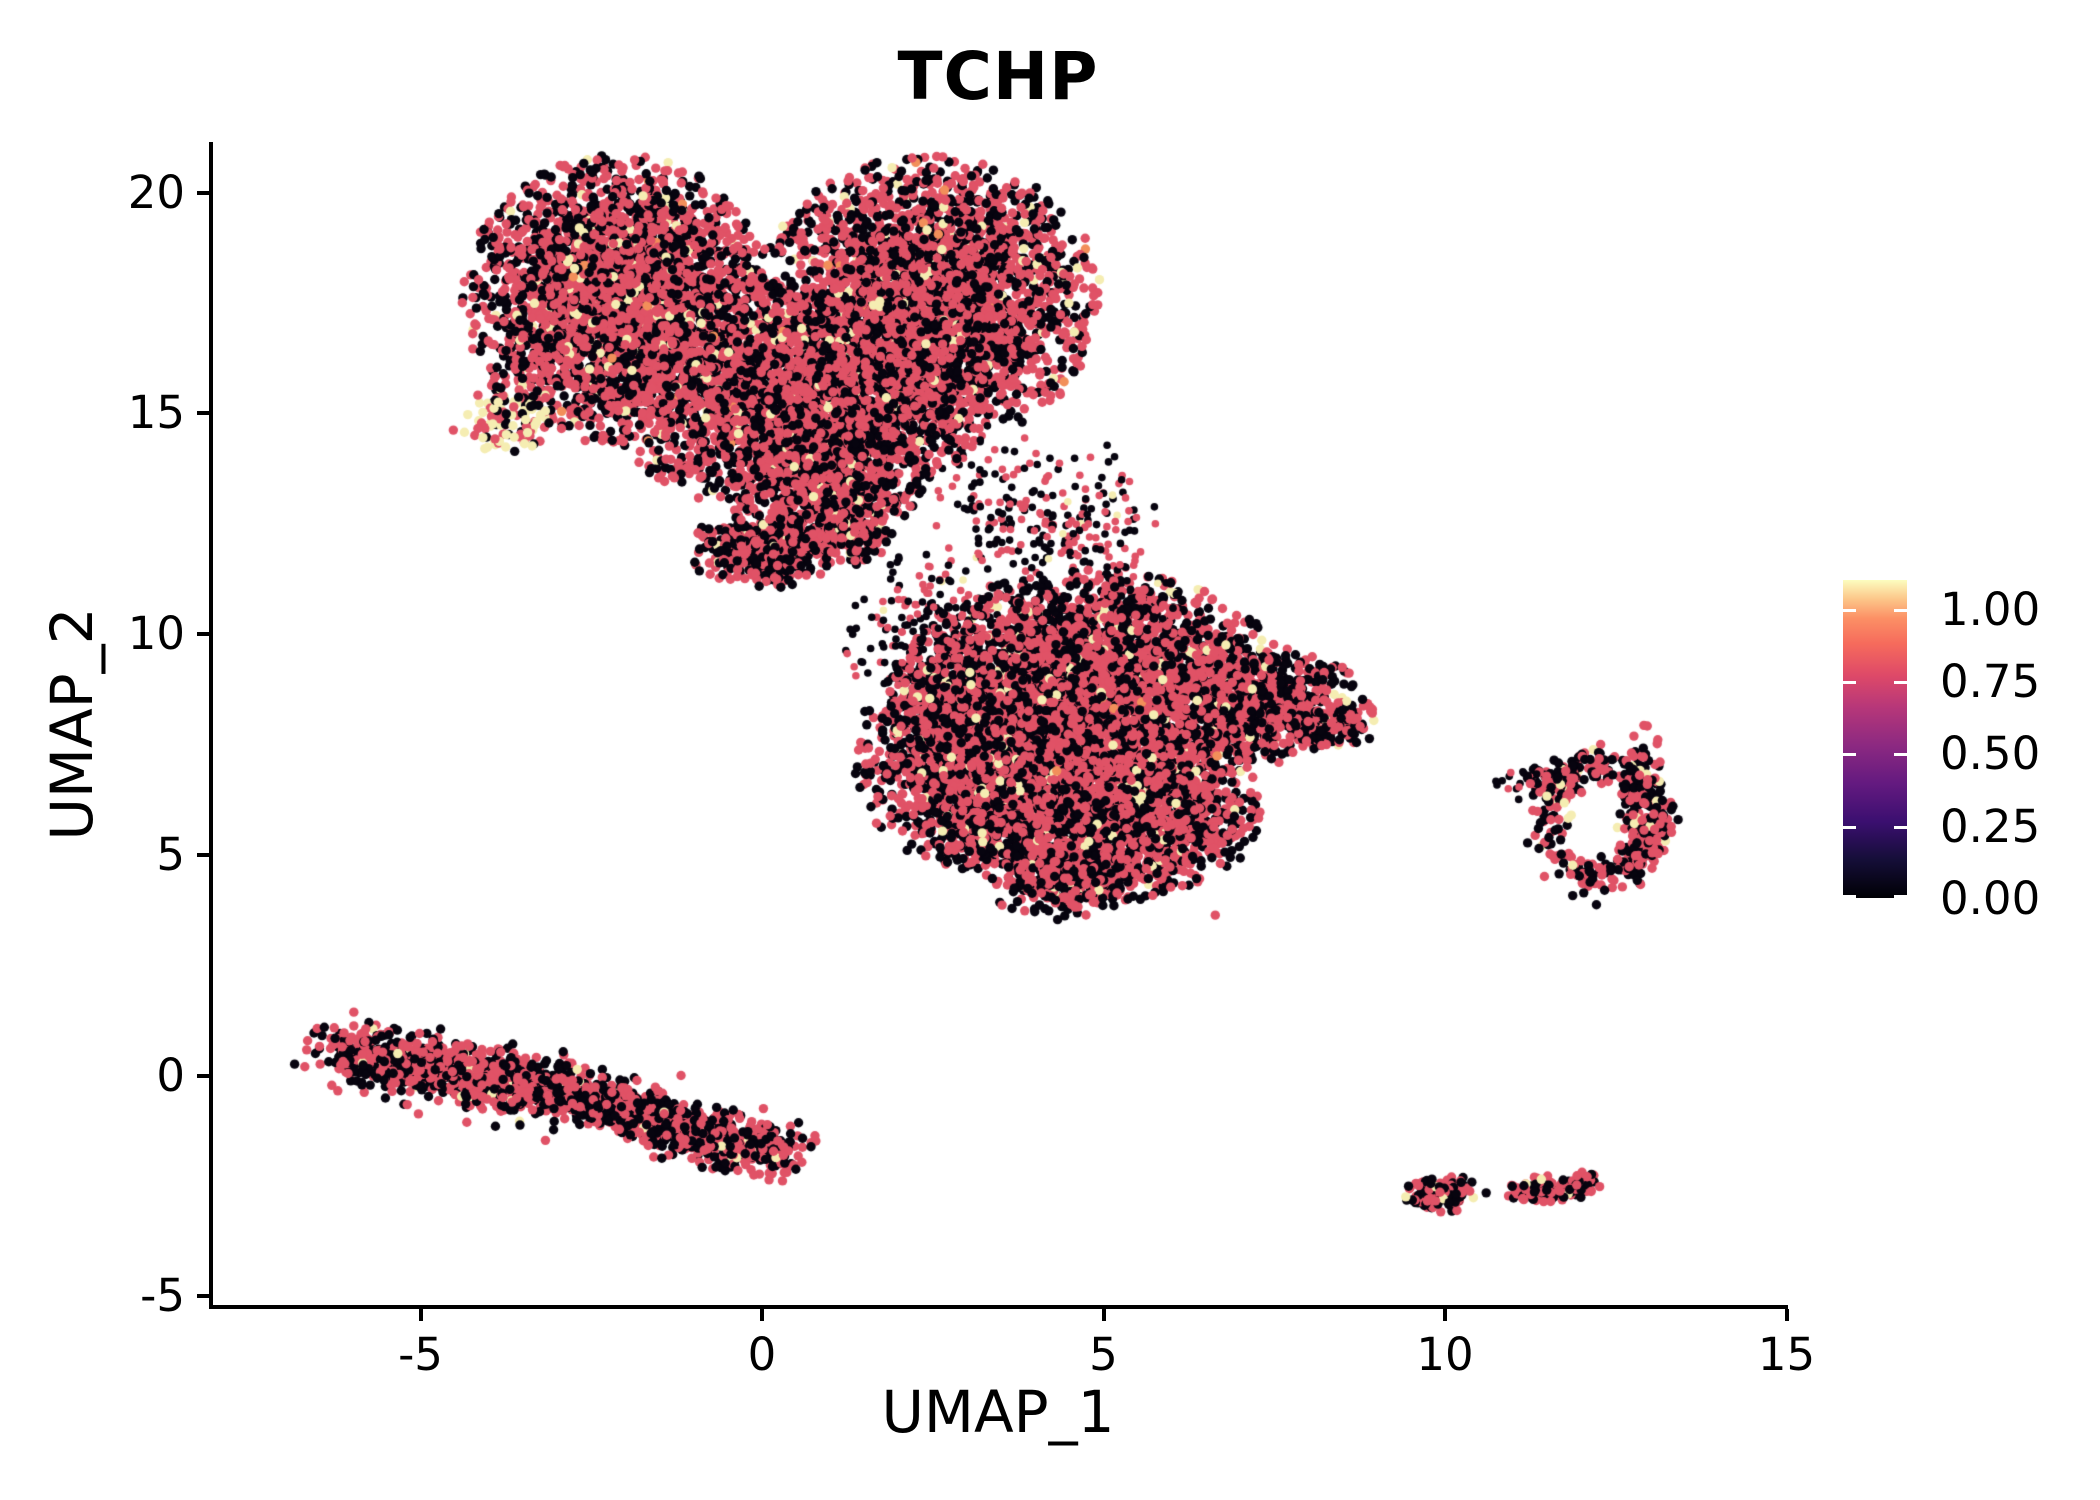 This screenshot has width=2100, height=1500. What do you see at coordinates (162, 1296) in the screenshot?
I see `y-tick-label: -5` at bounding box center [162, 1296].